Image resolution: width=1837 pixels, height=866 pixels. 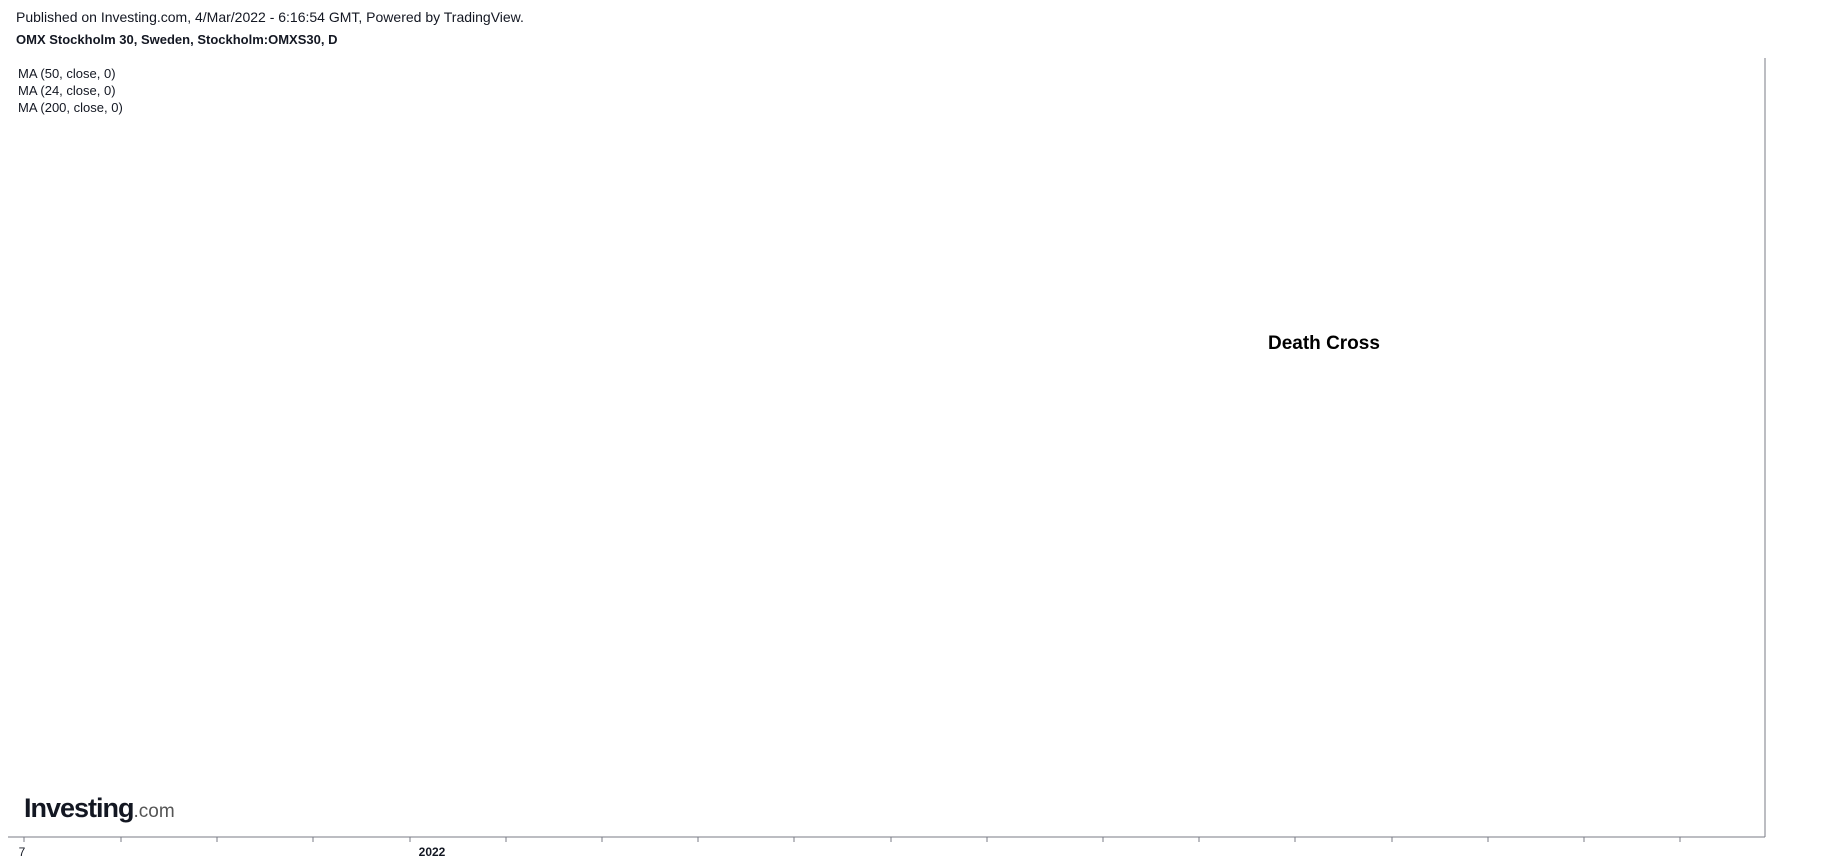 What do you see at coordinates (22, 852) in the screenshot?
I see `time-tick-label: 7` at bounding box center [22, 852].